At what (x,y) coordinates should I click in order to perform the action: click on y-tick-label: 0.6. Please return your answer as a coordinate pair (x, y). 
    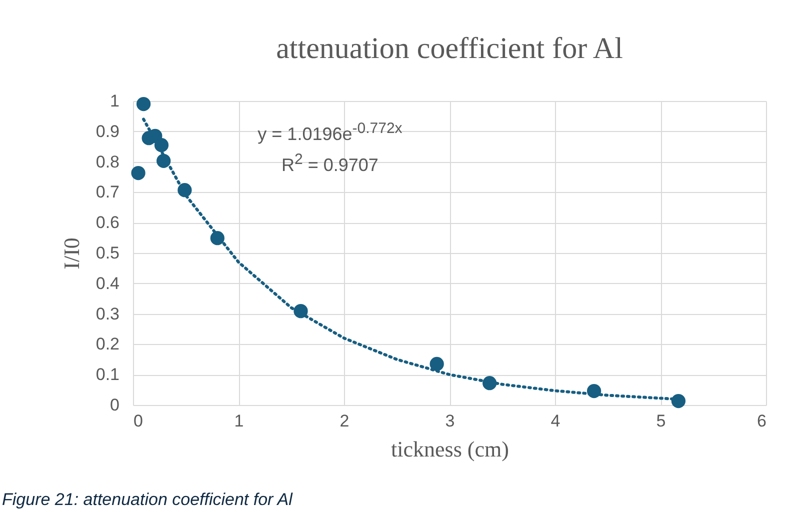
    Looking at the image, I should click on (108, 222).